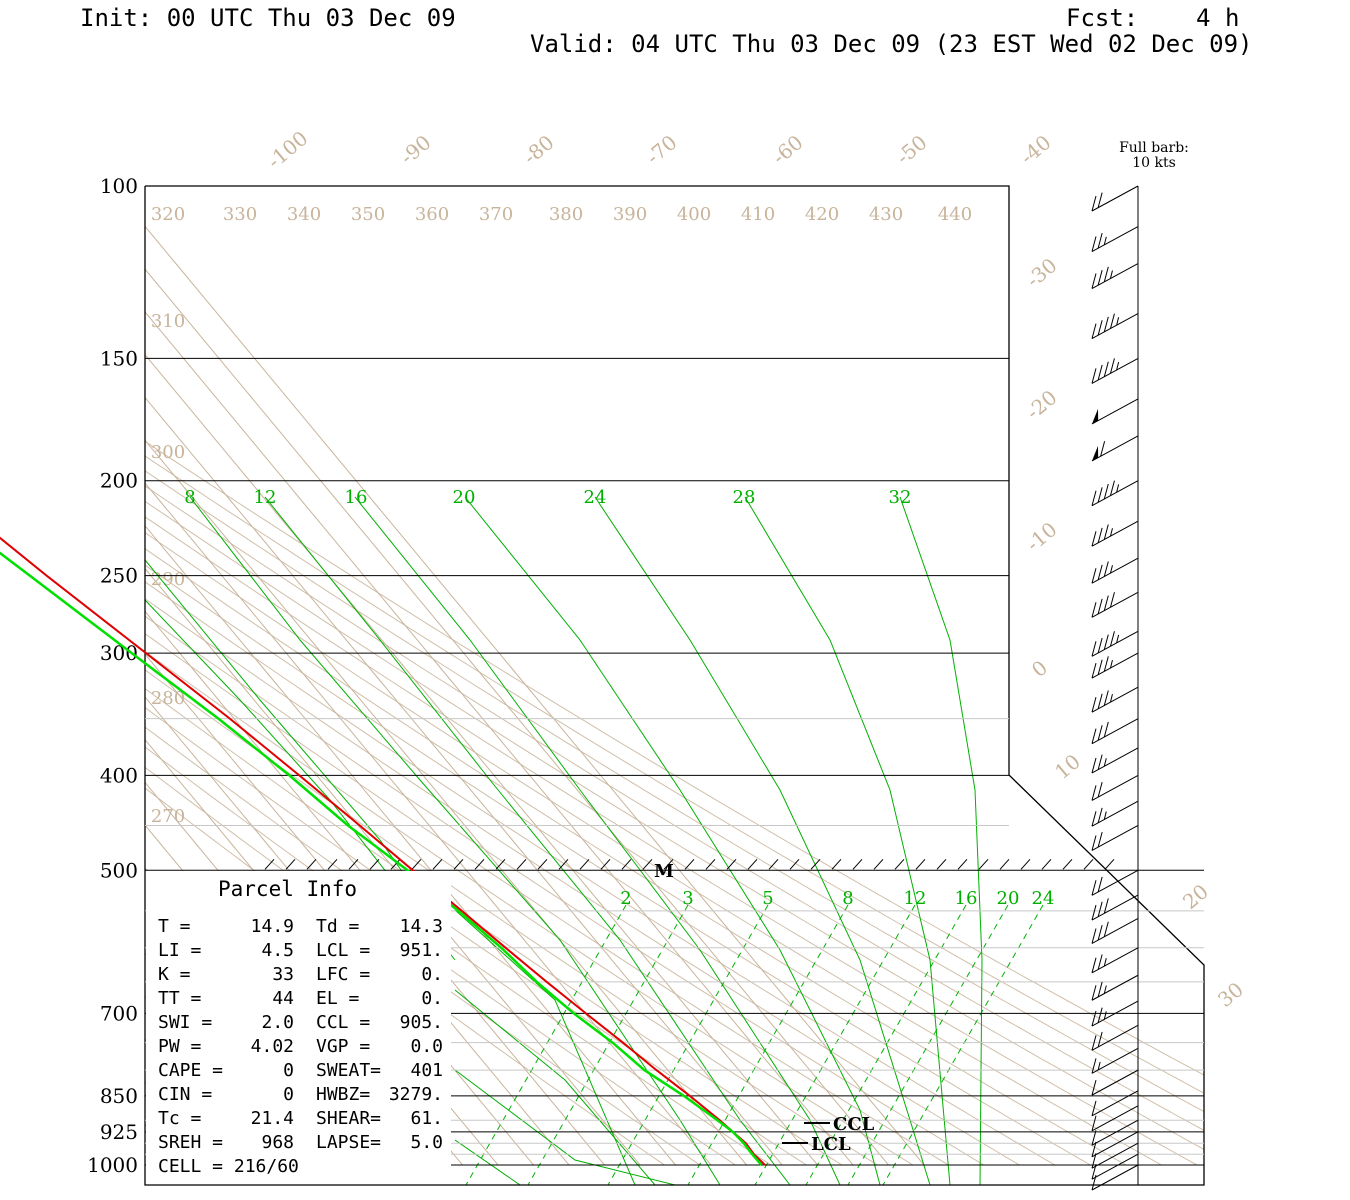 This screenshot has width=1350, height=1200. I want to click on pressure-tick-label: 700, so click(119, 1013).